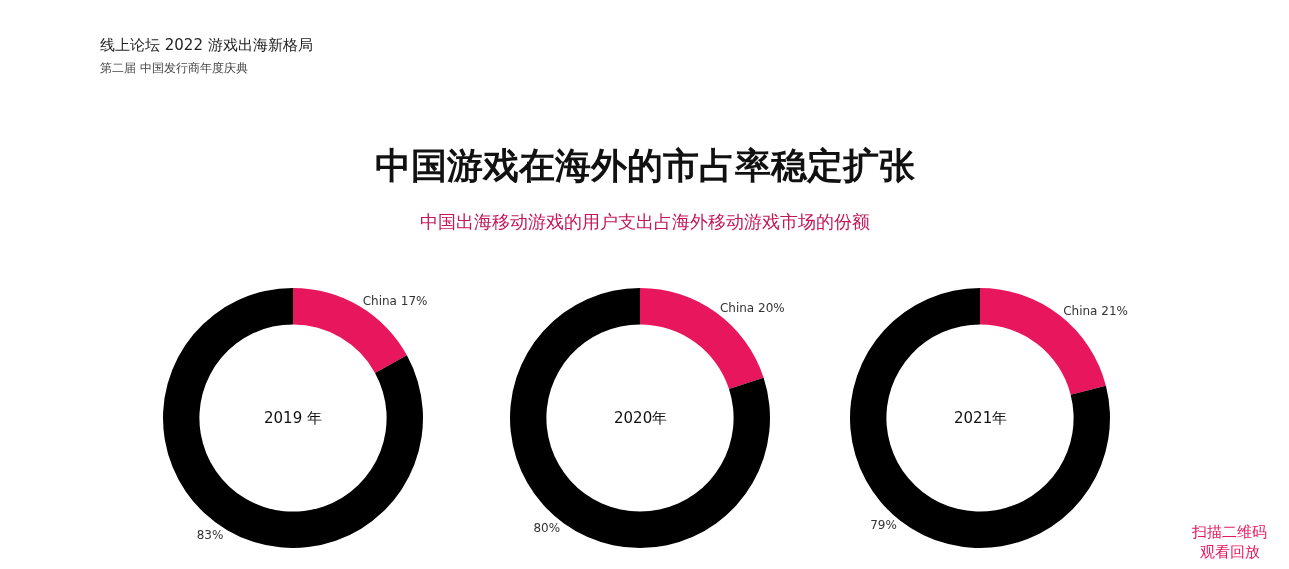 This screenshot has height=569, width=1289. What do you see at coordinates (547, 527) in the screenshot?
I see `data-label: 80%` at bounding box center [547, 527].